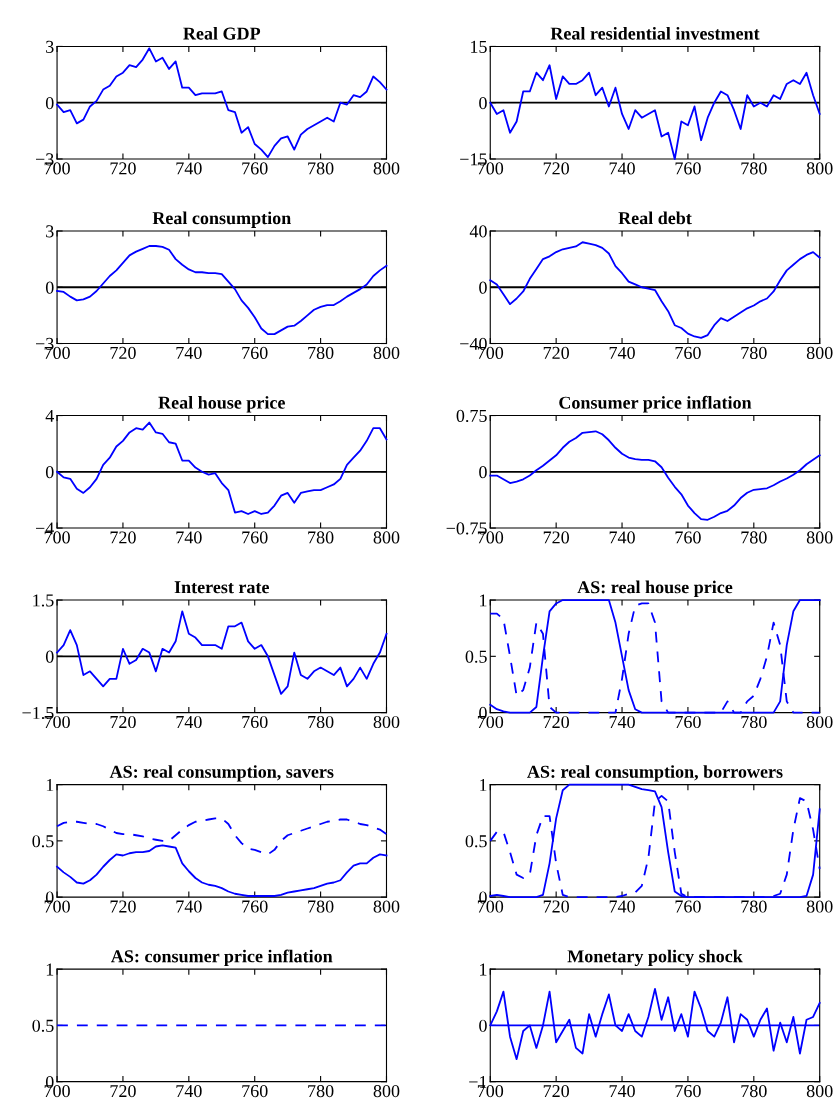 This screenshot has height=1106, width=839. I want to click on chart-title: Interest rate, so click(222, 587).